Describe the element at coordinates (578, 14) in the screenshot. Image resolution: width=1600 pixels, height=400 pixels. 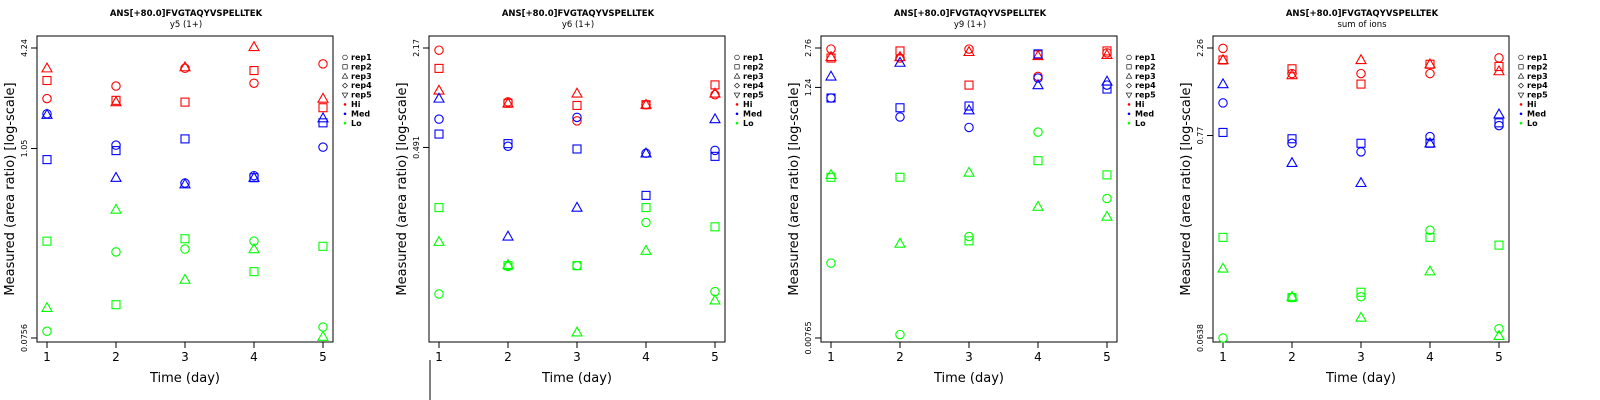
I see `chart-2-title: ANS[+80.0]FVGTAQYVSPELLTEK` at that location.